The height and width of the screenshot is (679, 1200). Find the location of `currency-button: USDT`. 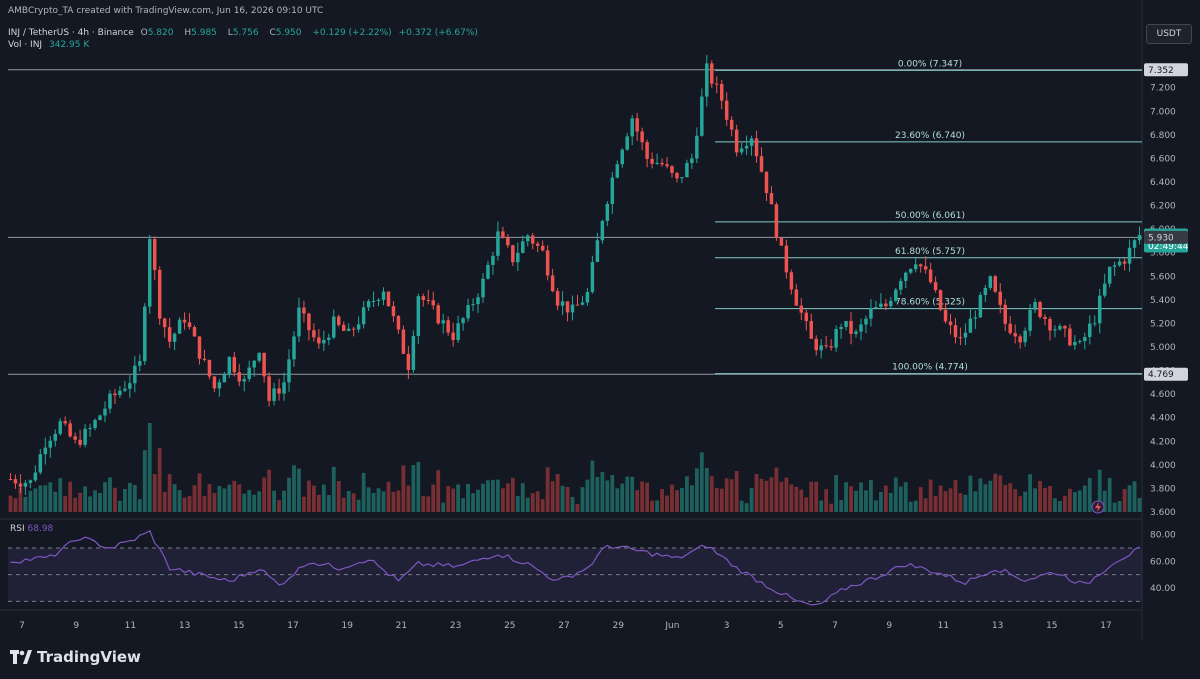

currency-button: USDT is located at coordinates (1169, 34).